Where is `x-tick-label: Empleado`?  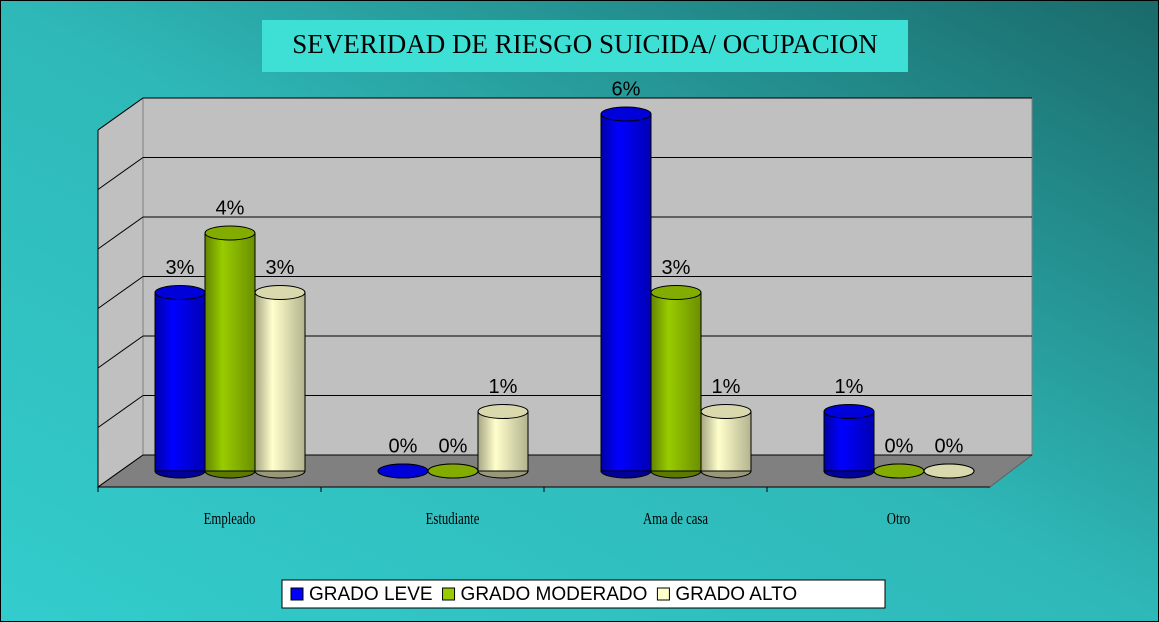
x-tick-label: Empleado is located at coordinates (230, 519).